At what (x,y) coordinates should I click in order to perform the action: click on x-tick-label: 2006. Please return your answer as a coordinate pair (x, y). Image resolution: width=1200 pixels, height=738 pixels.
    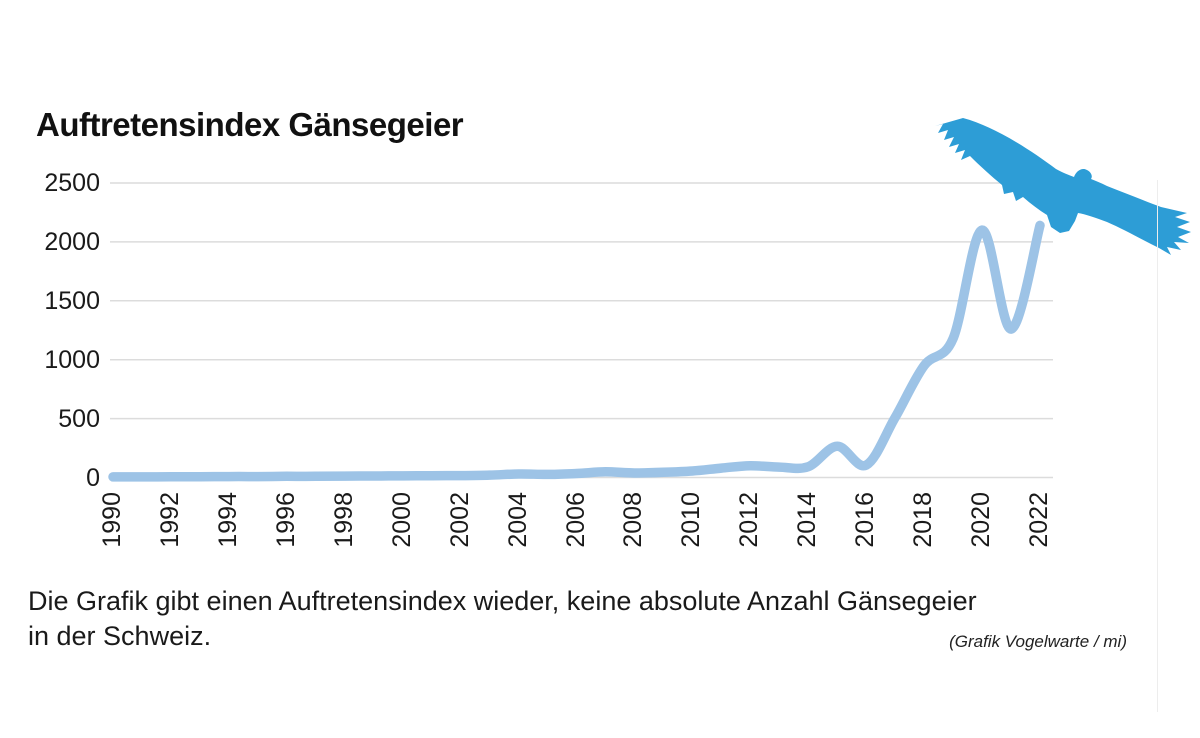
    Looking at the image, I should click on (575, 520).